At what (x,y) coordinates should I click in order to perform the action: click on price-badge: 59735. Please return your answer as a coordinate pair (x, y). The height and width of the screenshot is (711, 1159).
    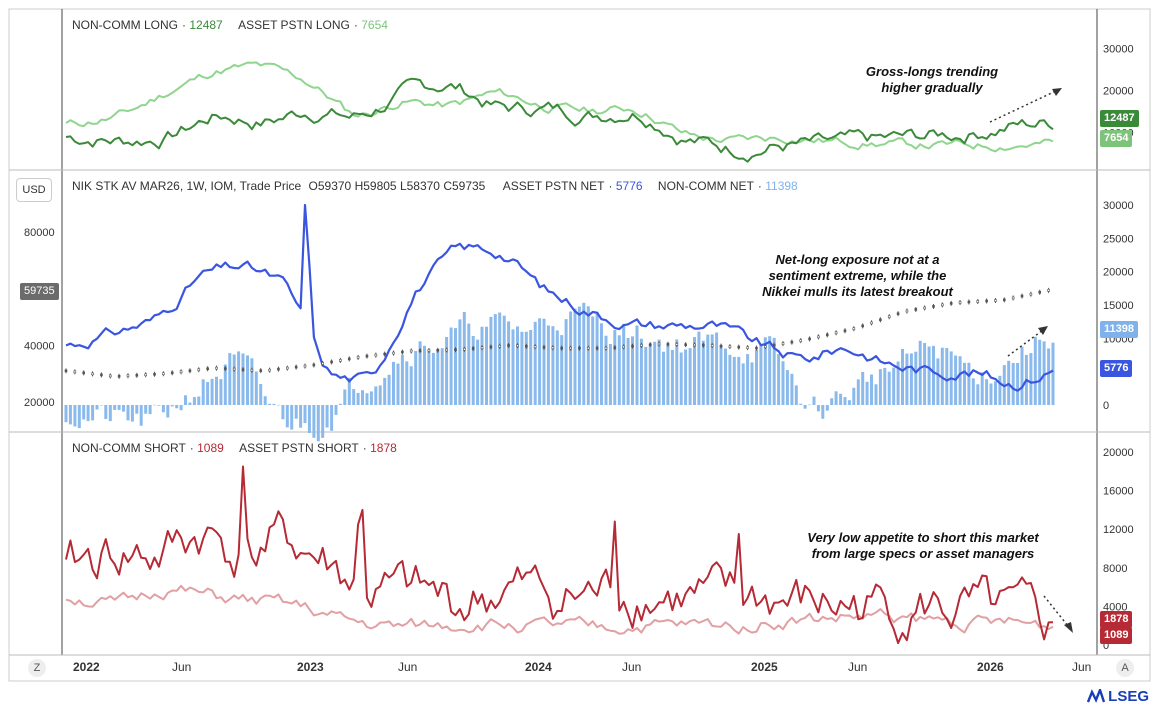
    Looking at the image, I should click on (39, 291).